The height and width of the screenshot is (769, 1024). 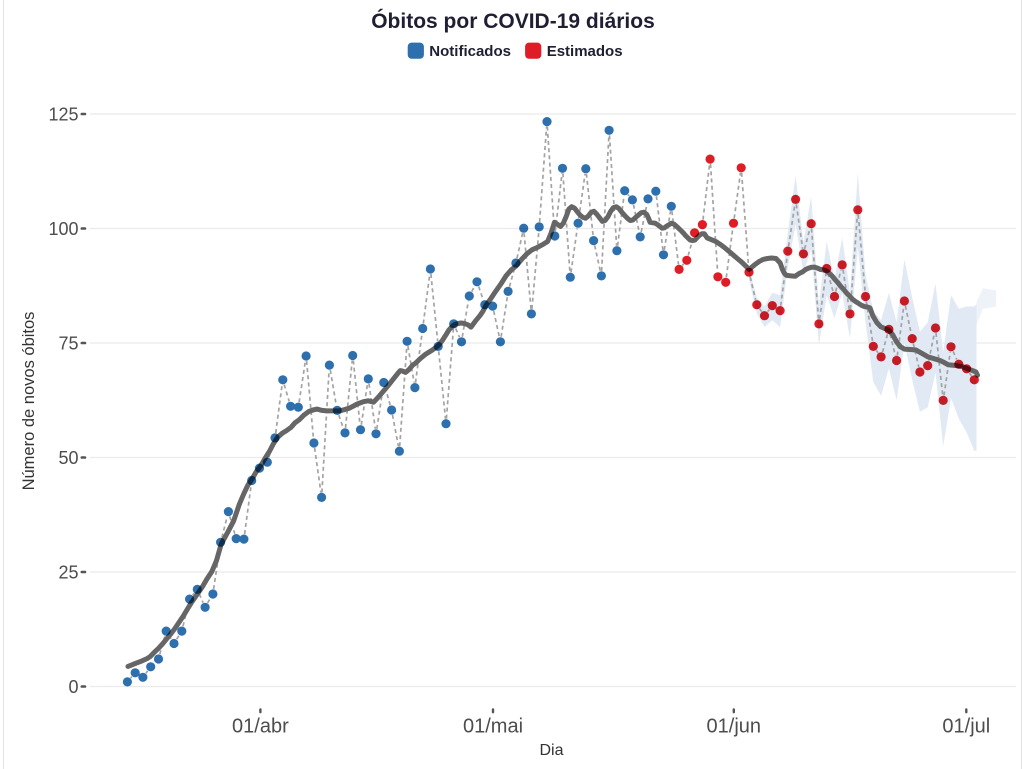 What do you see at coordinates (68, 572) in the screenshot?
I see `svg-text: 25` at bounding box center [68, 572].